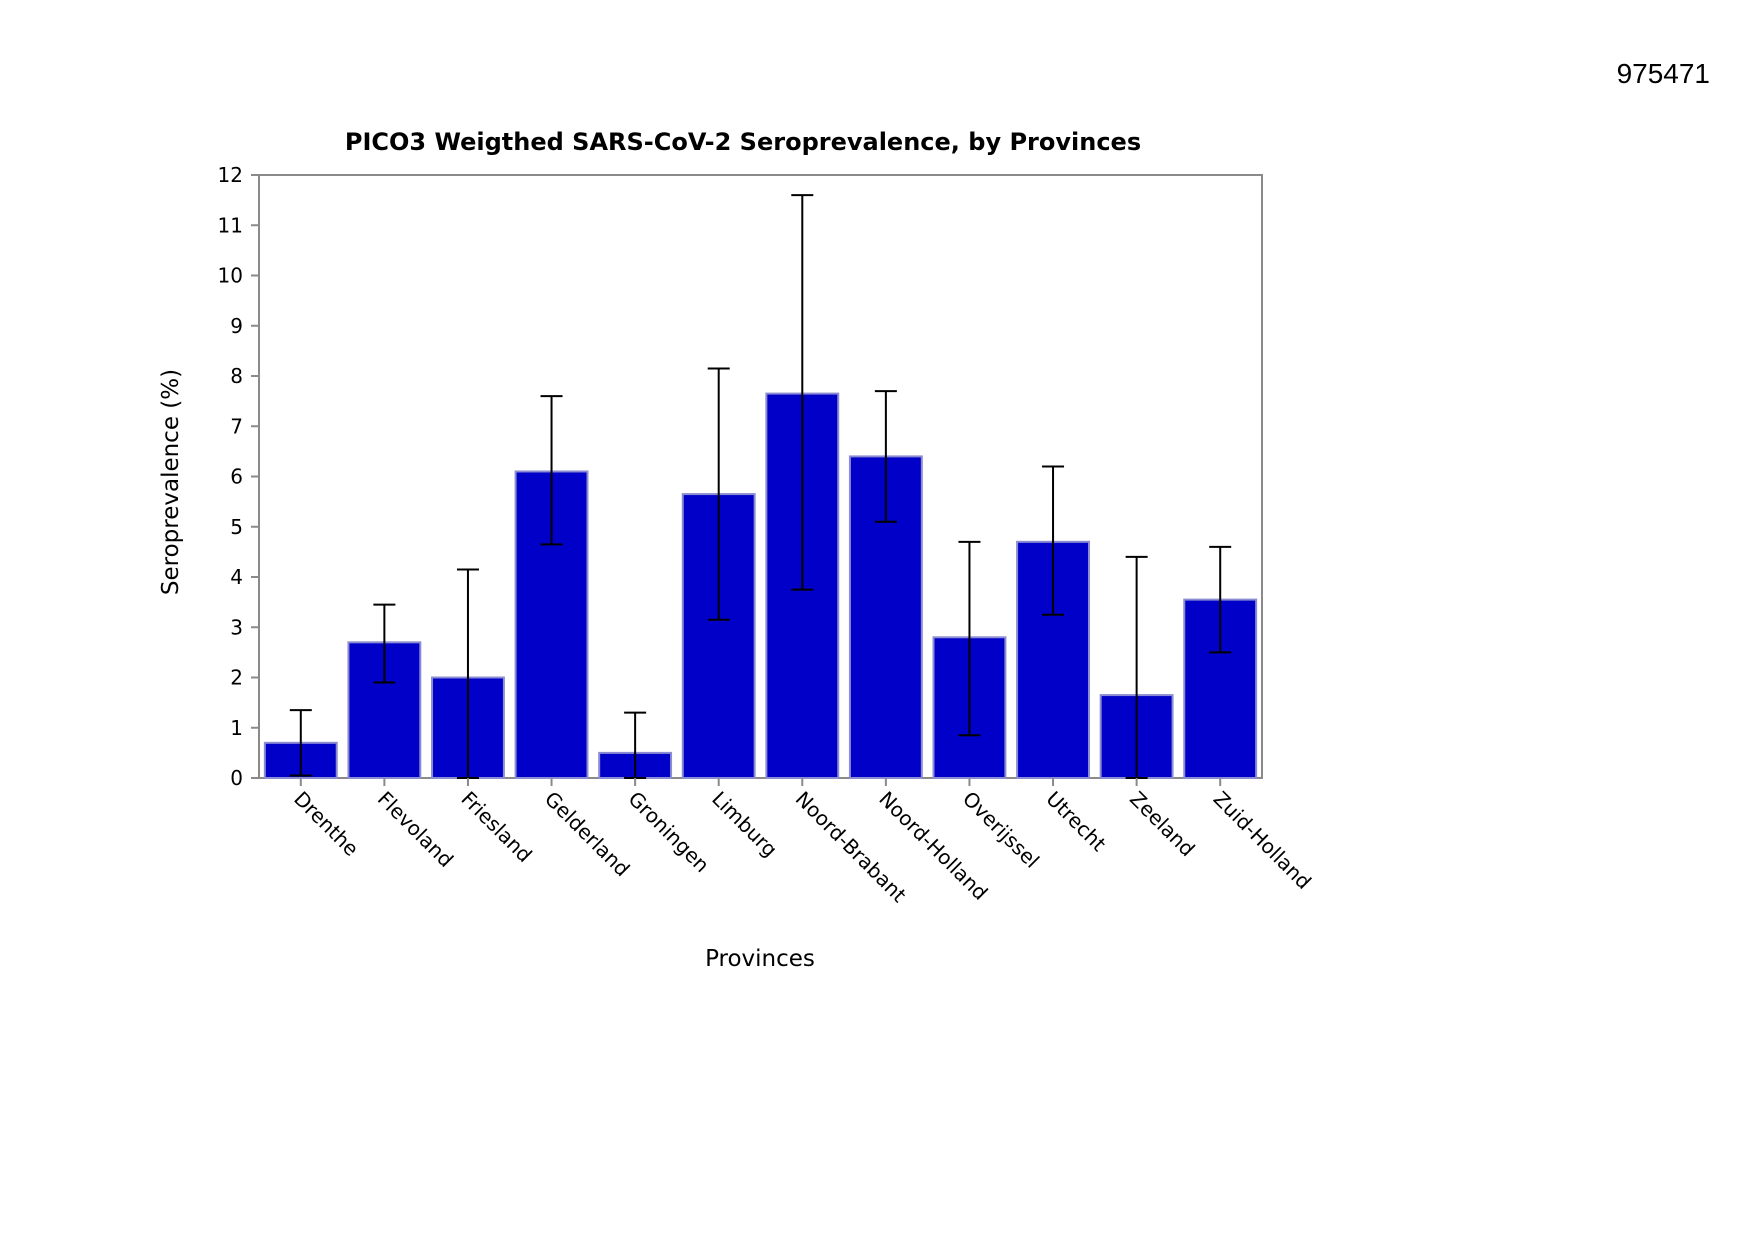 Image resolution: width=1754 pixels, height=1241 pixels. I want to click on error-bar-noord-holland, so click(885, 456).